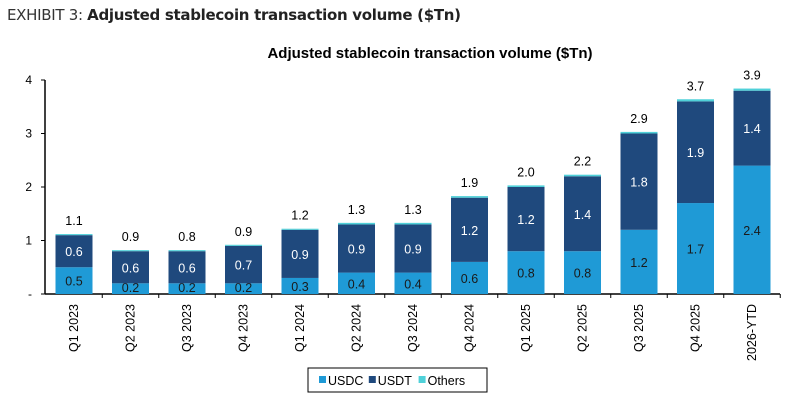 The width and height of the screenshot is (800, 408). I want to click on x-tick-label: Q3 2024, so click(413, 328).